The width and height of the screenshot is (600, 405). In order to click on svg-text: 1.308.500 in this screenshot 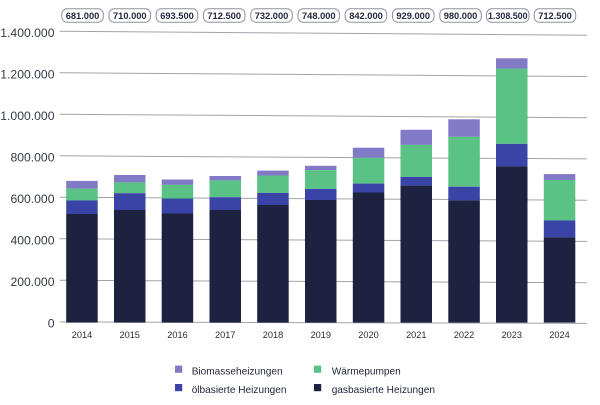, I will do `click(508, 16)`.